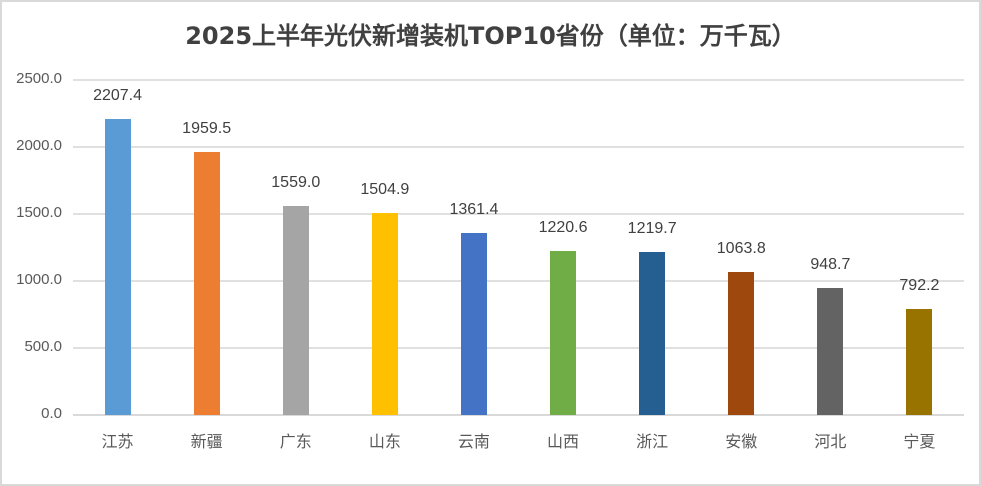 This screenshot has width=981, height=486. Describe the element at coordinates (39, 78) in the screenshot. I see `y-tick-label: 2500.0` at that location.